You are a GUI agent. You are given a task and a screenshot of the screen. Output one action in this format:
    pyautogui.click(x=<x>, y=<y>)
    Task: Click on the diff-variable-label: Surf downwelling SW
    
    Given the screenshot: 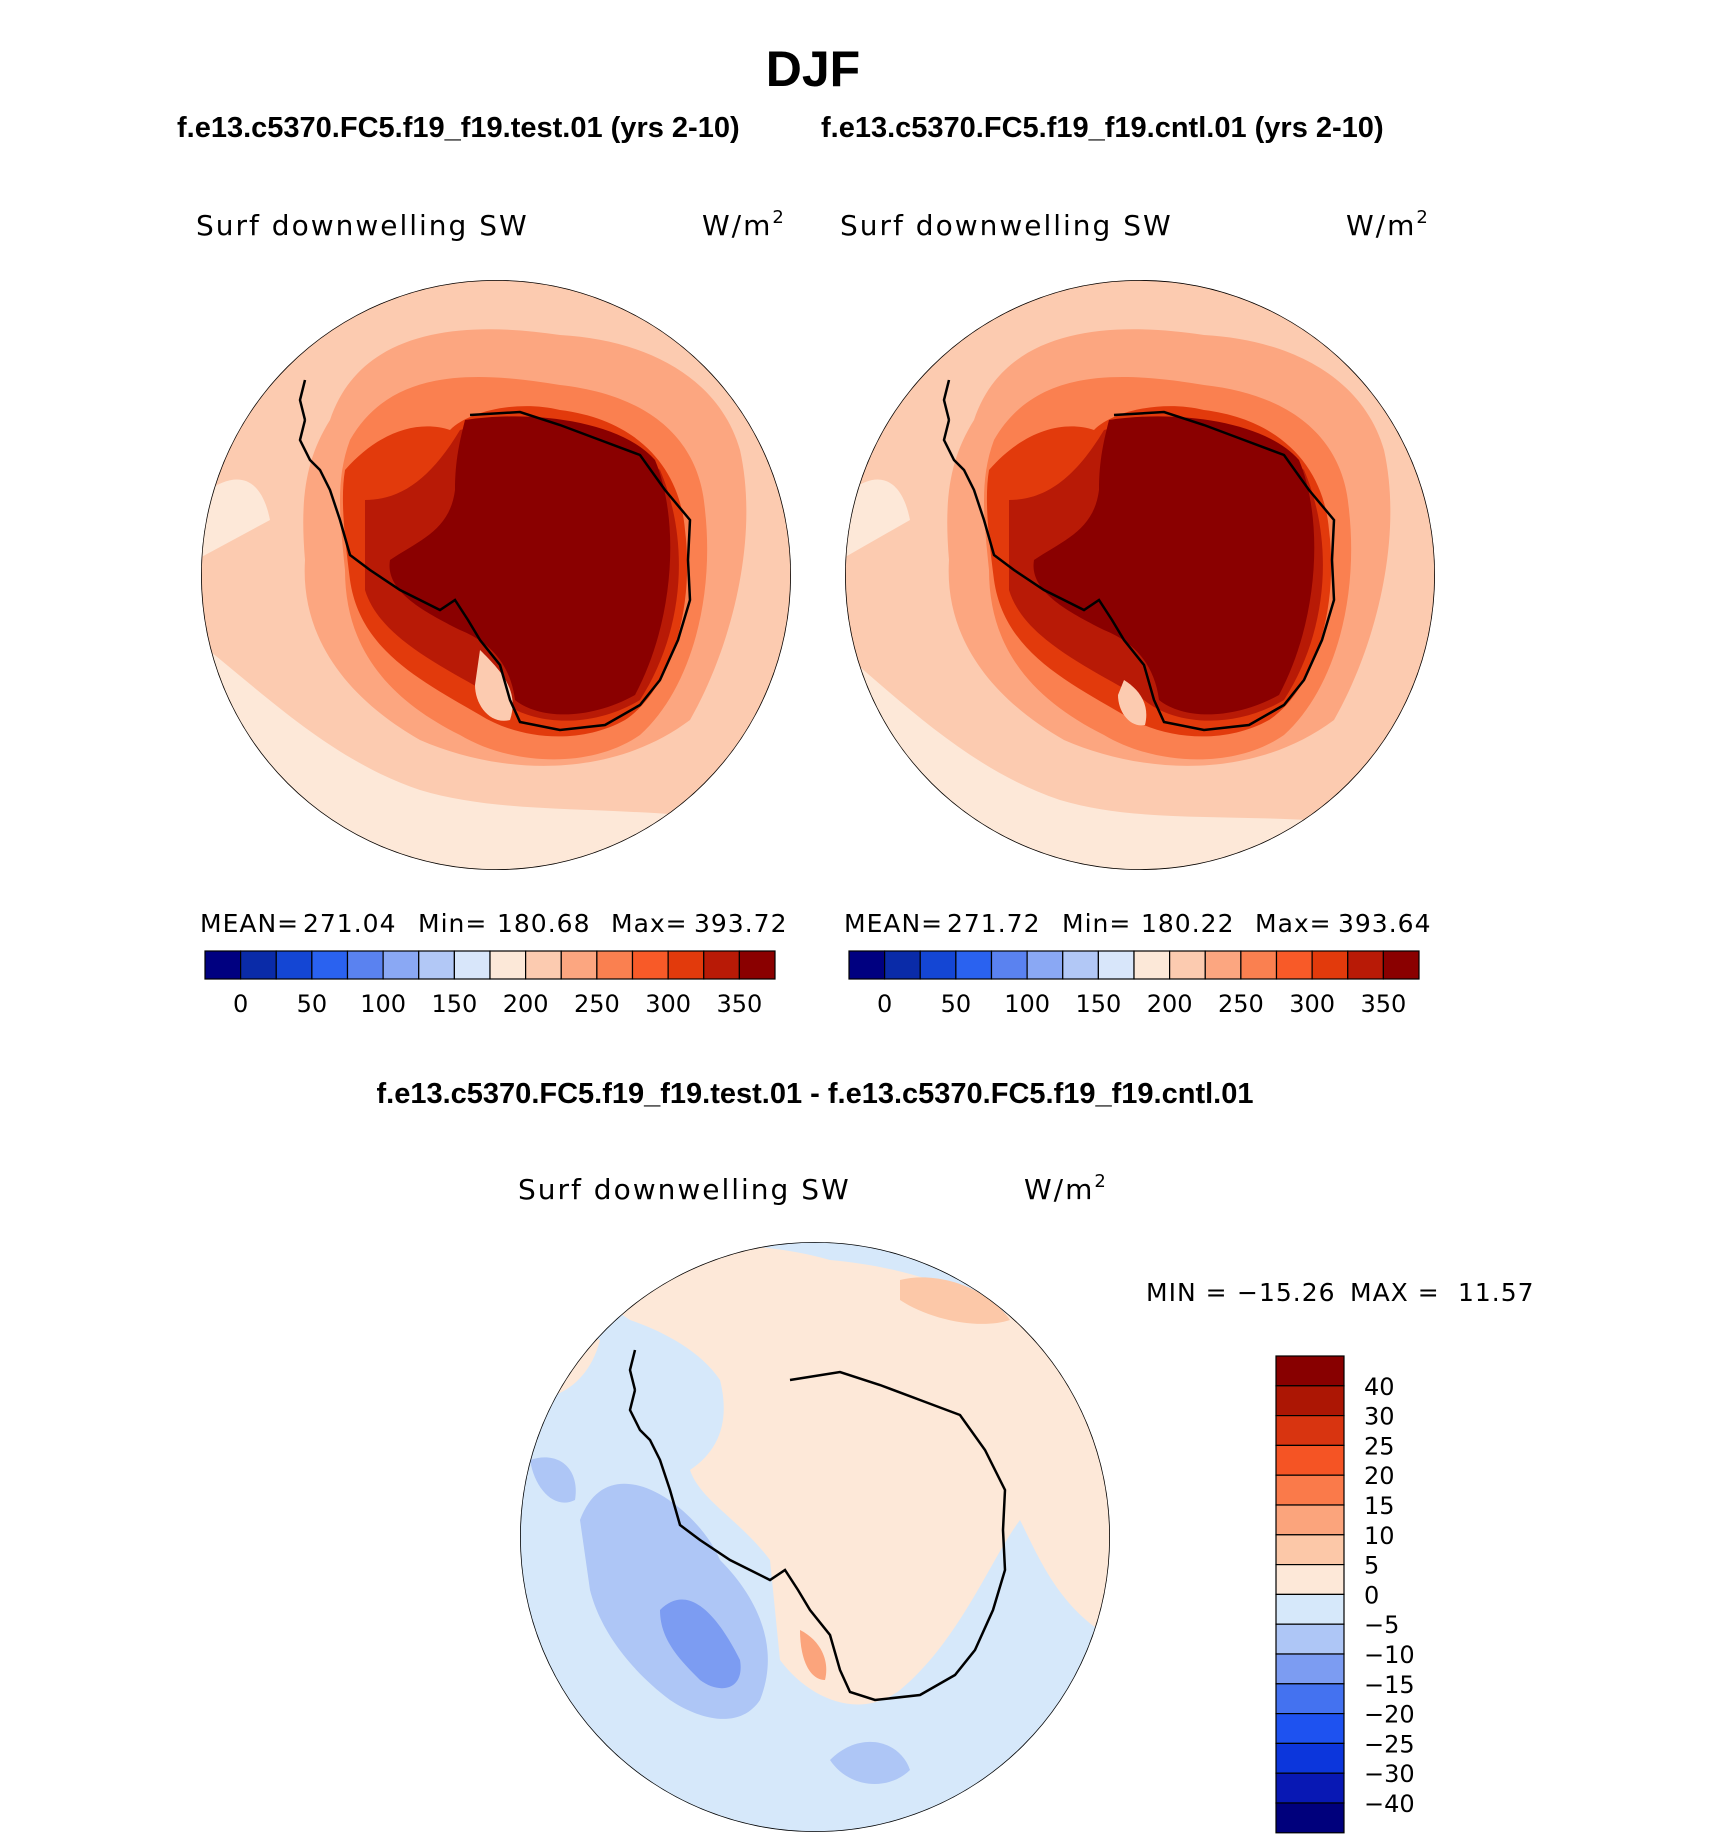 What is the action you would take?
    pyautogui.click(x=684, y=1189)
    